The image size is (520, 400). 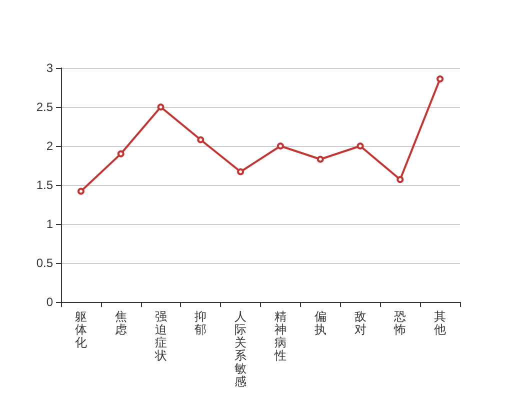 What do you see at coordinates (50, 302) in the screenshot?
I see `y-tick-label: 0` at bounding box center [50, 302].